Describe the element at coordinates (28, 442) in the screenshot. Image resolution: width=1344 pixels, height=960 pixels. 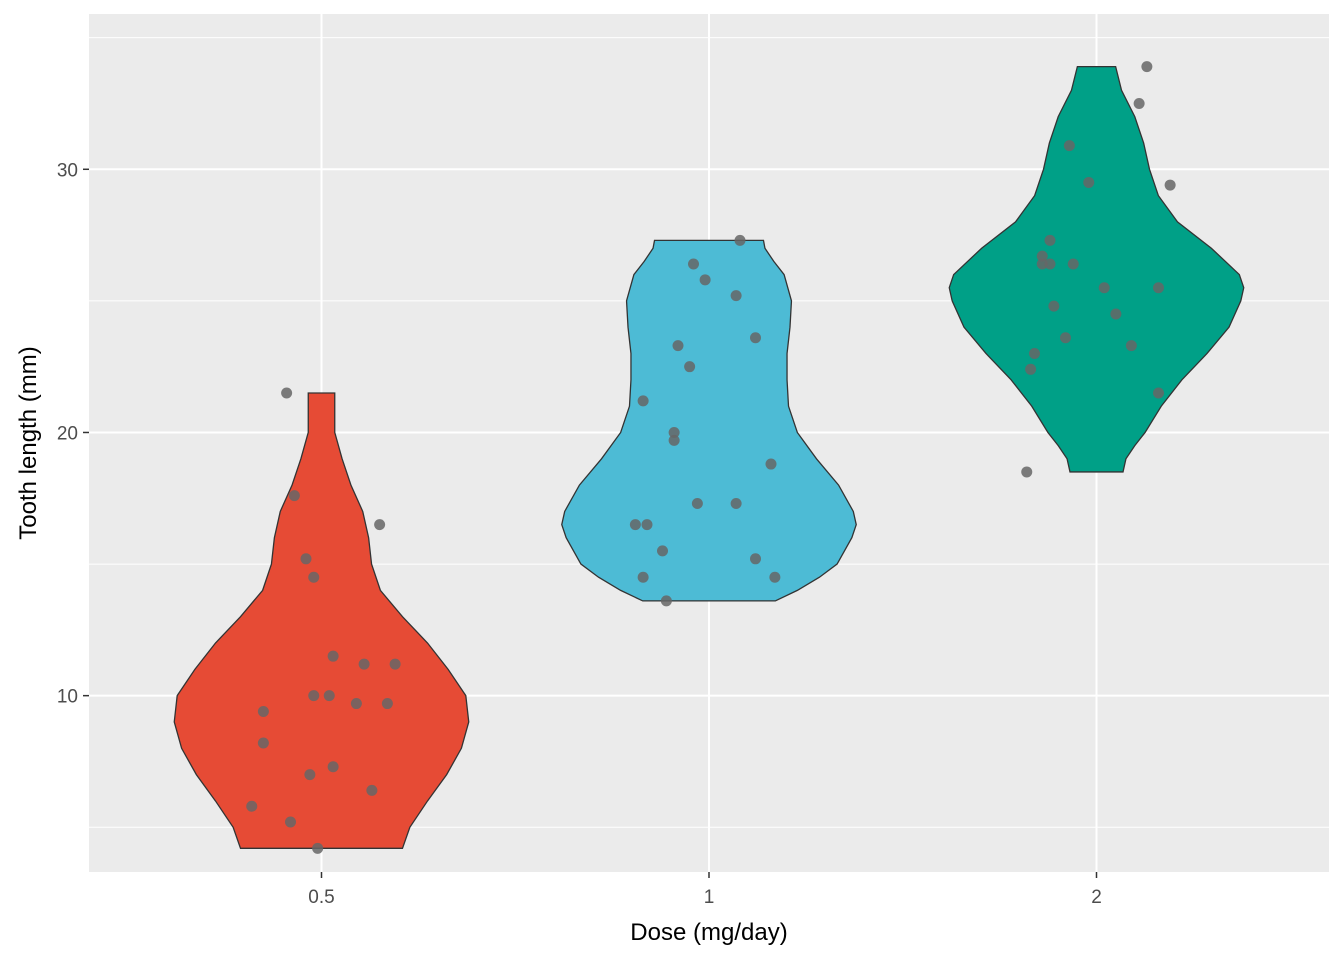
I see `y-axis-title: Tooth length (mm)` at that location.